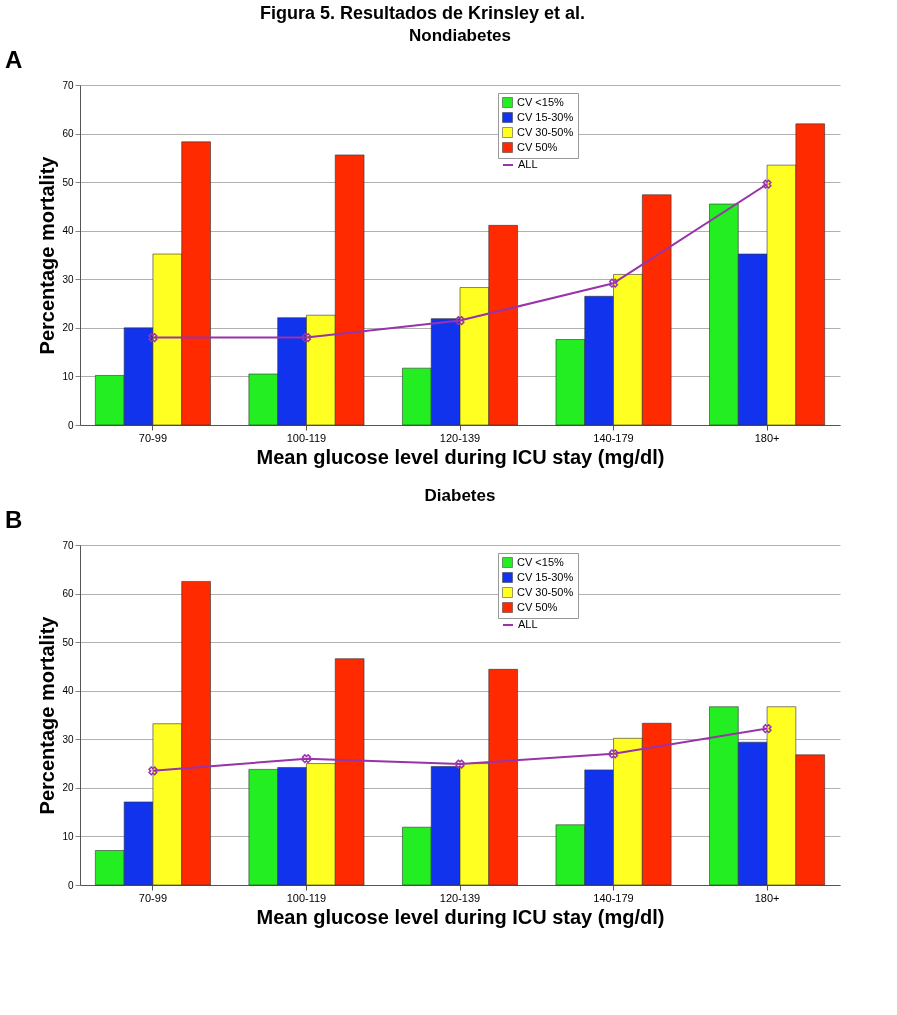  What do you see at coordinates (460, 35) in the screenshot?
I see `chart-title: Nondiabetes` at bounding box center [460, 35].